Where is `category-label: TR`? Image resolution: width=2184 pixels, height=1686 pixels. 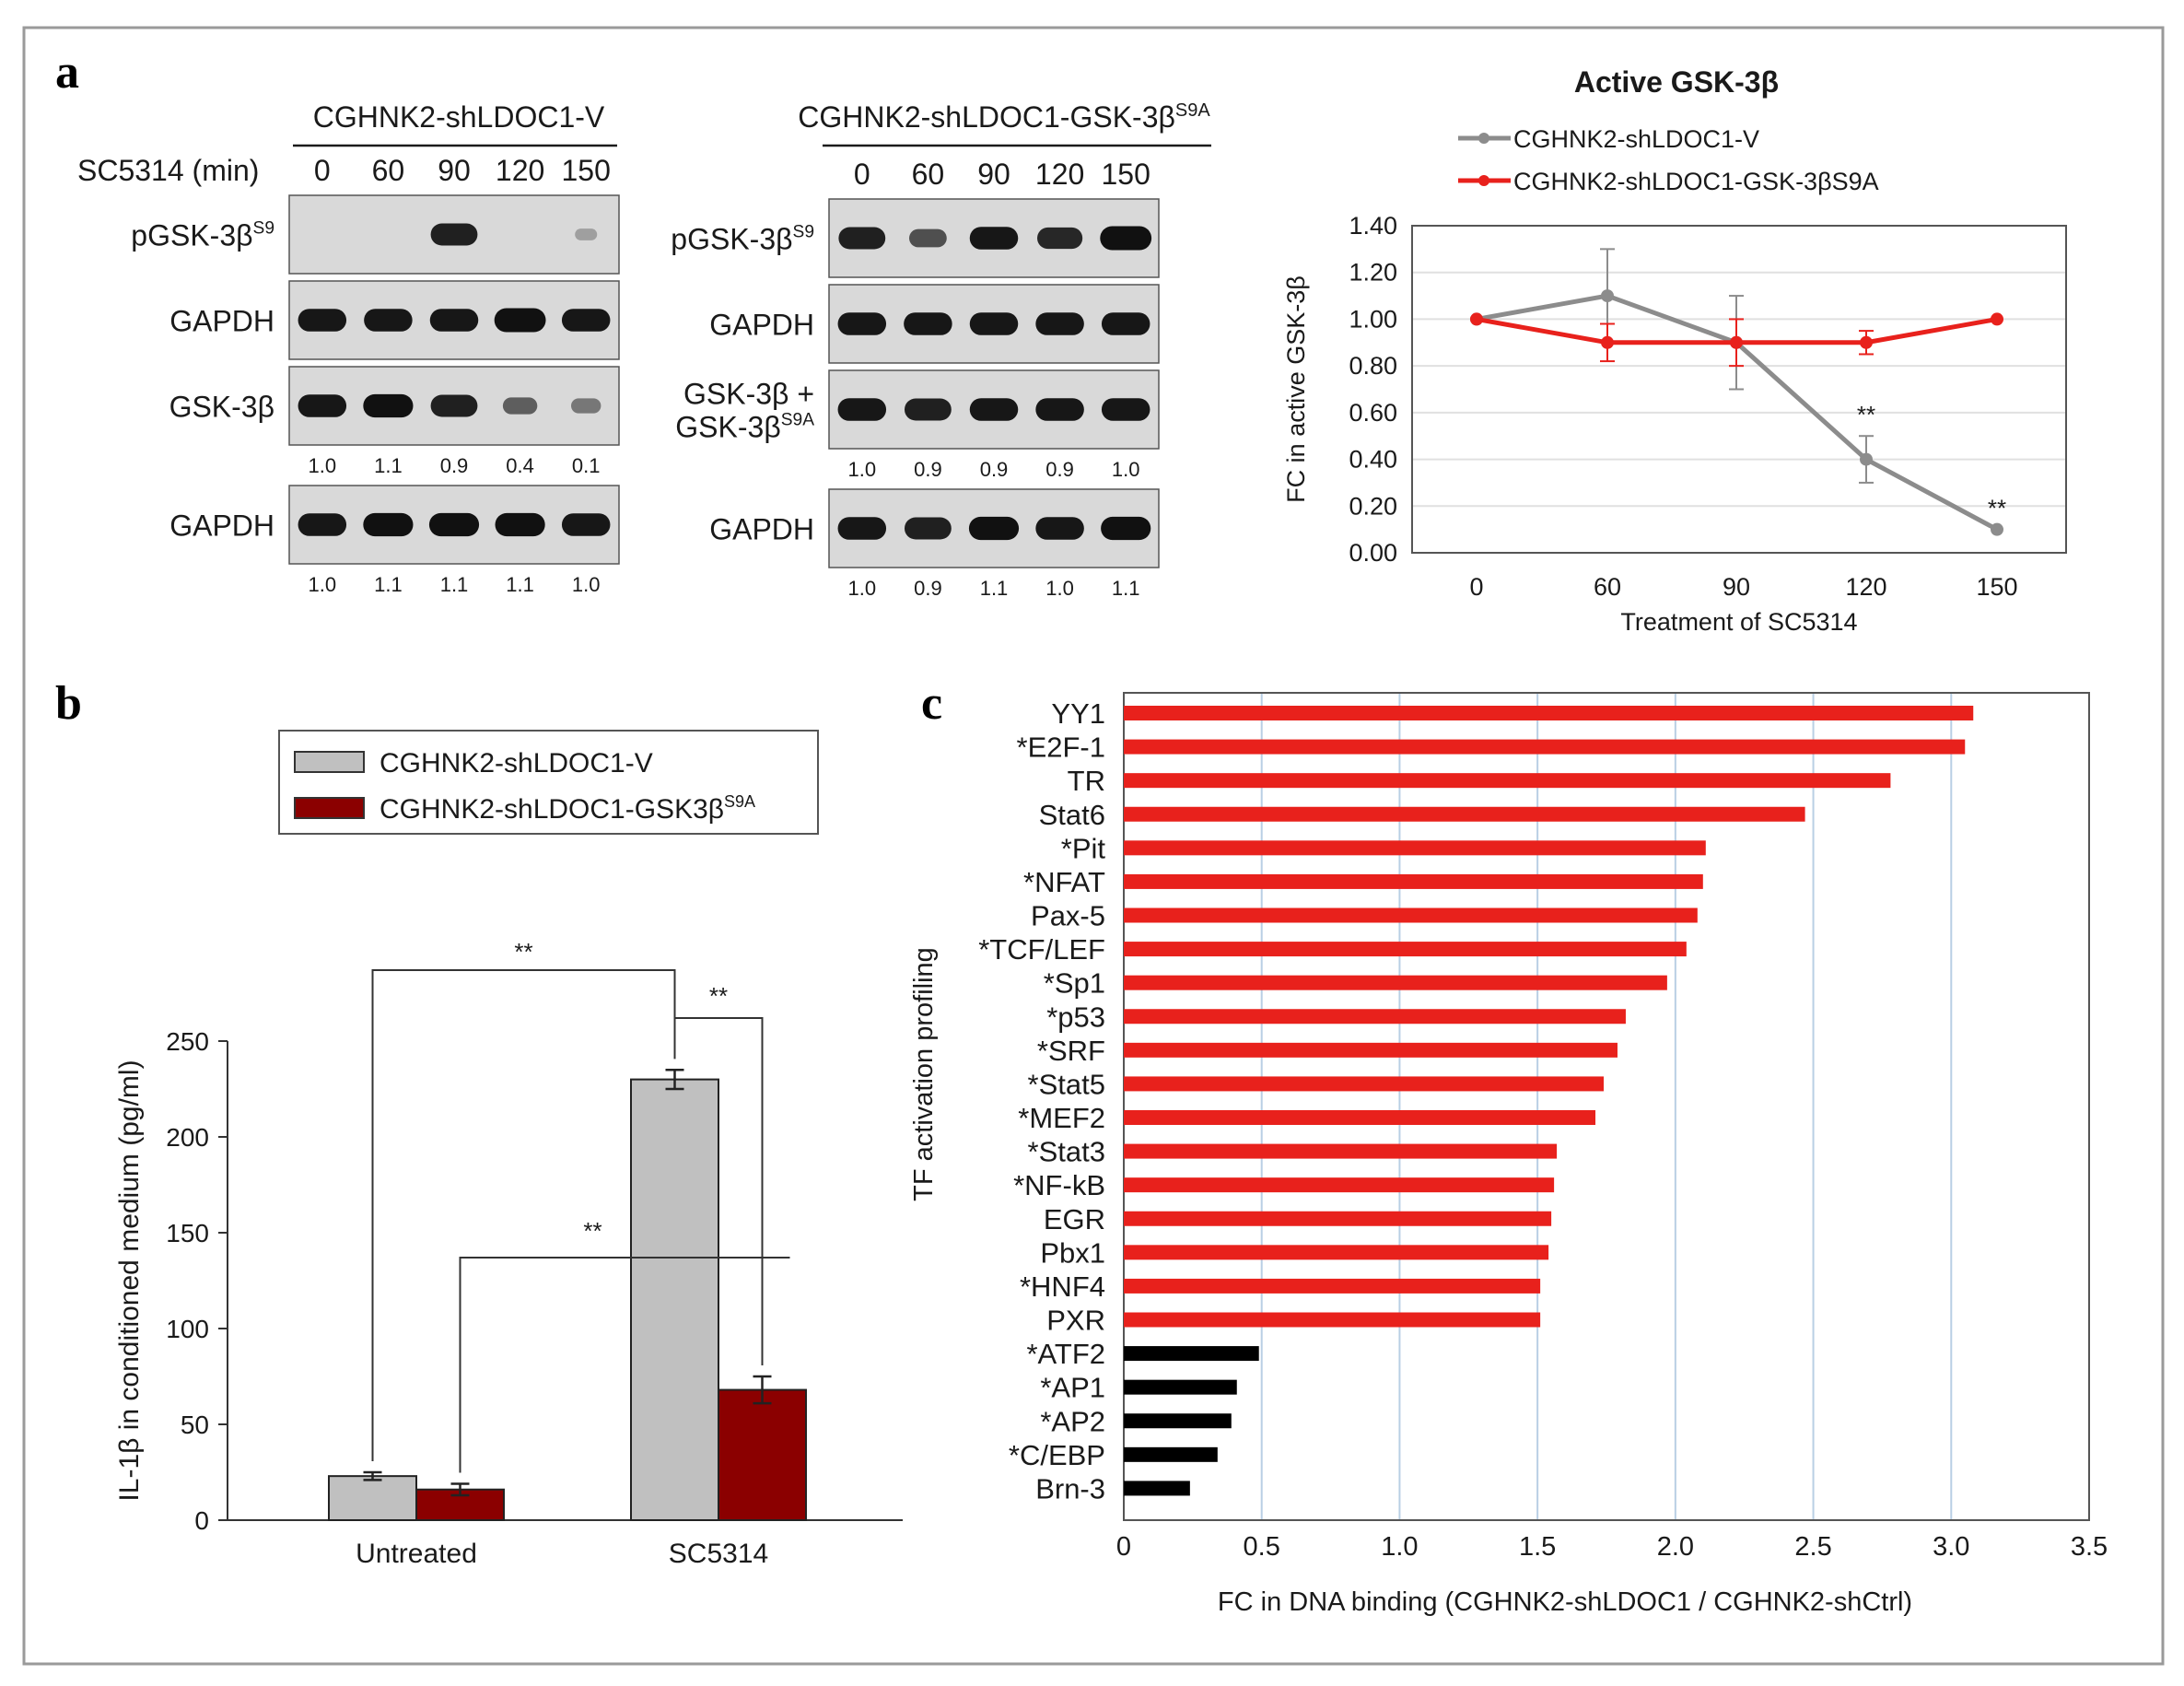
category-label: TR is located at coordinates (1086, 781).